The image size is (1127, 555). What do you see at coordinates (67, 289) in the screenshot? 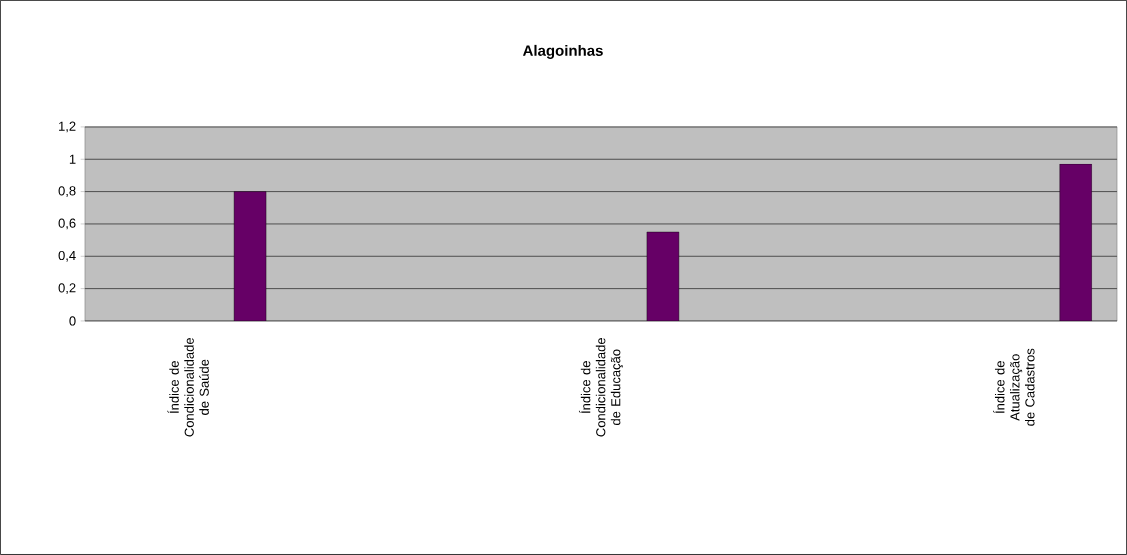
I see `y-tick-label: 0,2` at bounding box center [67, 289].